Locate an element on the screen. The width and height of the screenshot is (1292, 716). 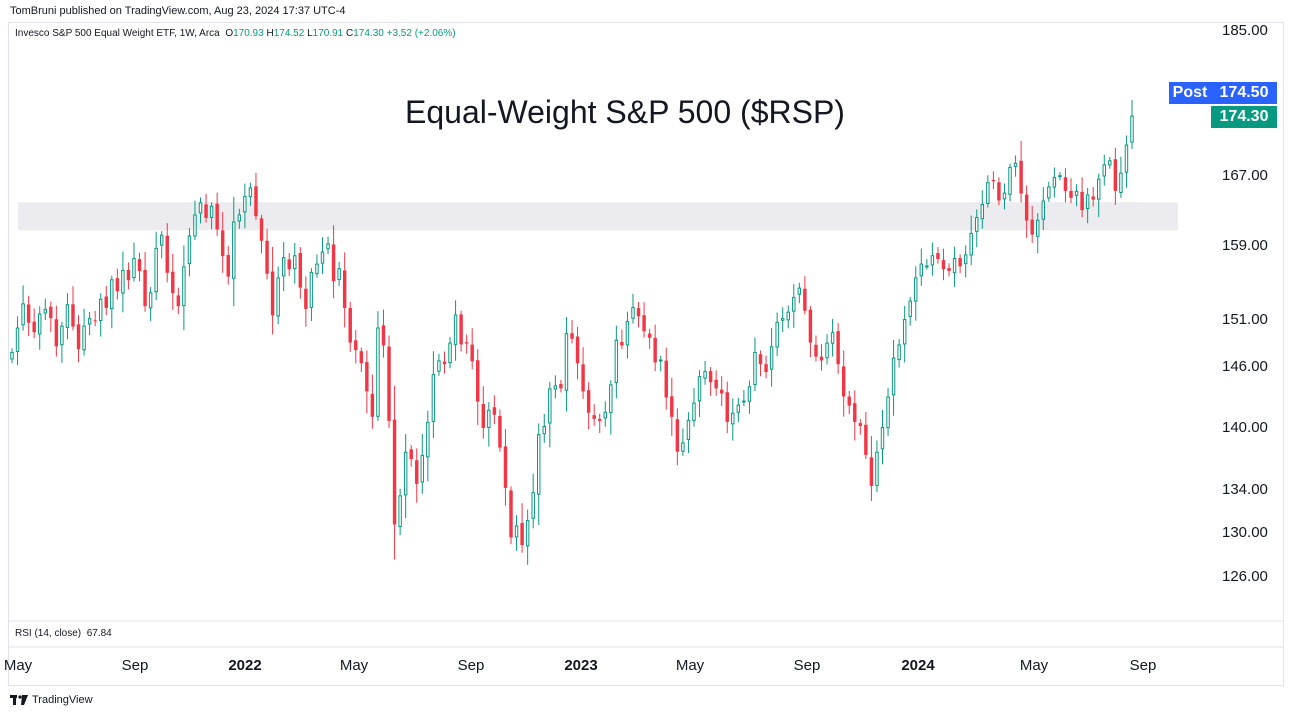
x-tick-label: 2023 is located at coordinates (581, 665).